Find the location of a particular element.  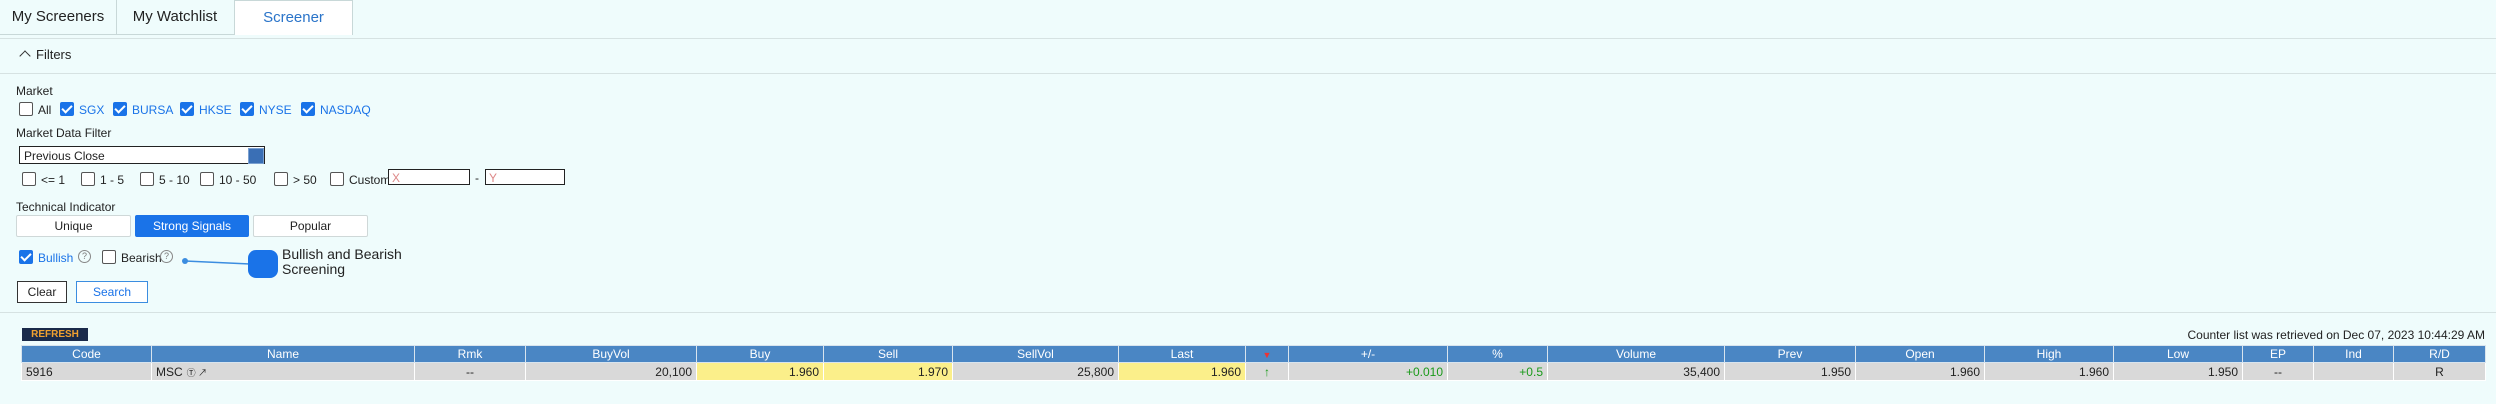

mdf-label: Market Data Filter is located at coordinates (64, 133).